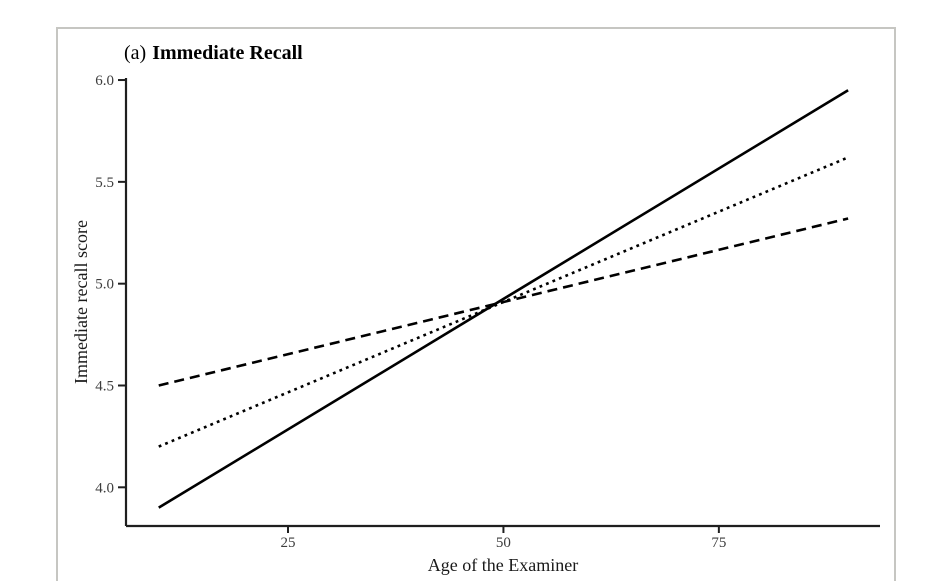 Image resolution: width=945 pixels, height=581 pixels. I want to click on y-tick-label: 4.0, so click(104, 488).